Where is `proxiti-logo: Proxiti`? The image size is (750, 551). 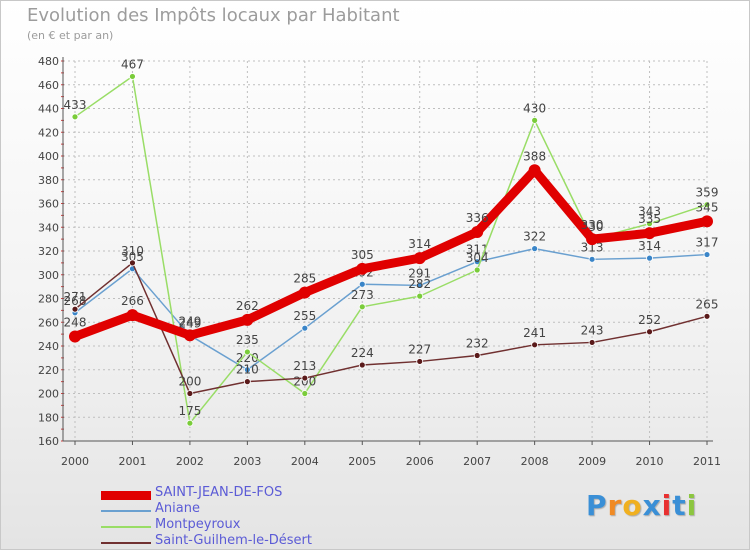
proxiti-logo: Proxiti is located at coordinates (641, 505).